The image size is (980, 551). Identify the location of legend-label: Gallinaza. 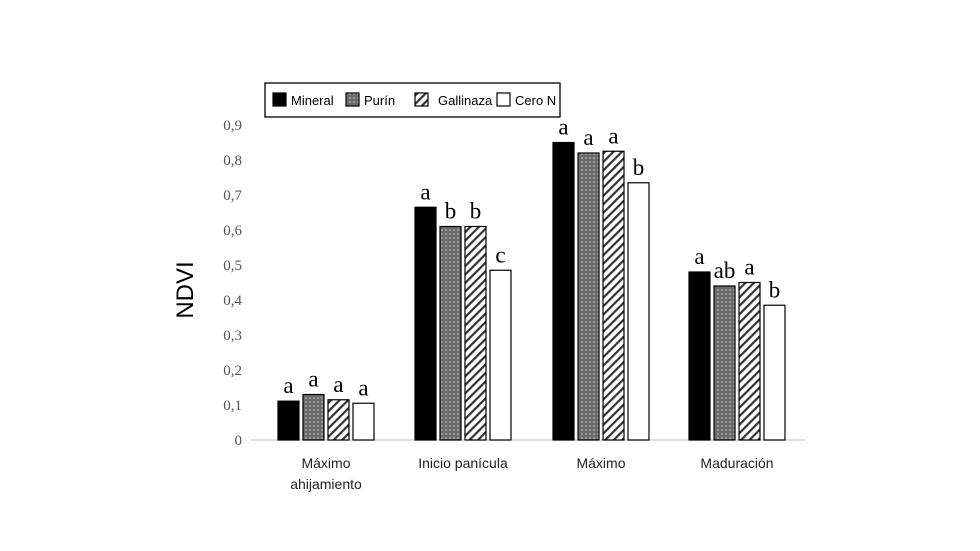
(465, 100).